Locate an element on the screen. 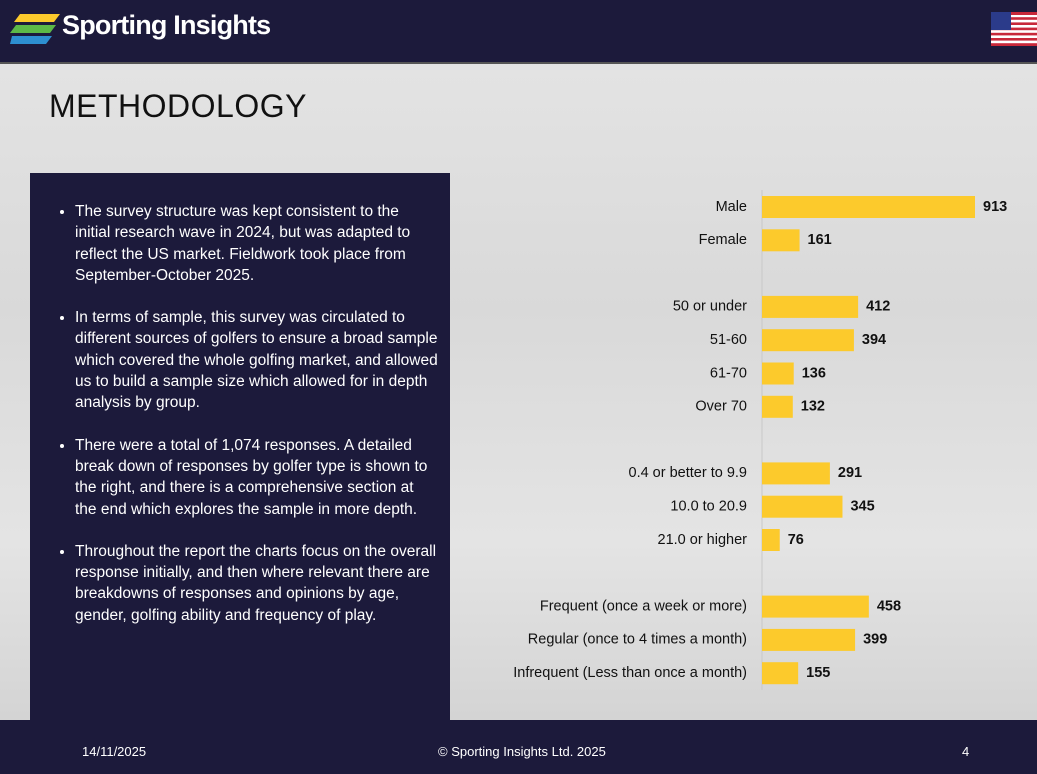 The height and width of the screenshot is (774, 1037). value-label: 412 is located at coordinates (878, 307).